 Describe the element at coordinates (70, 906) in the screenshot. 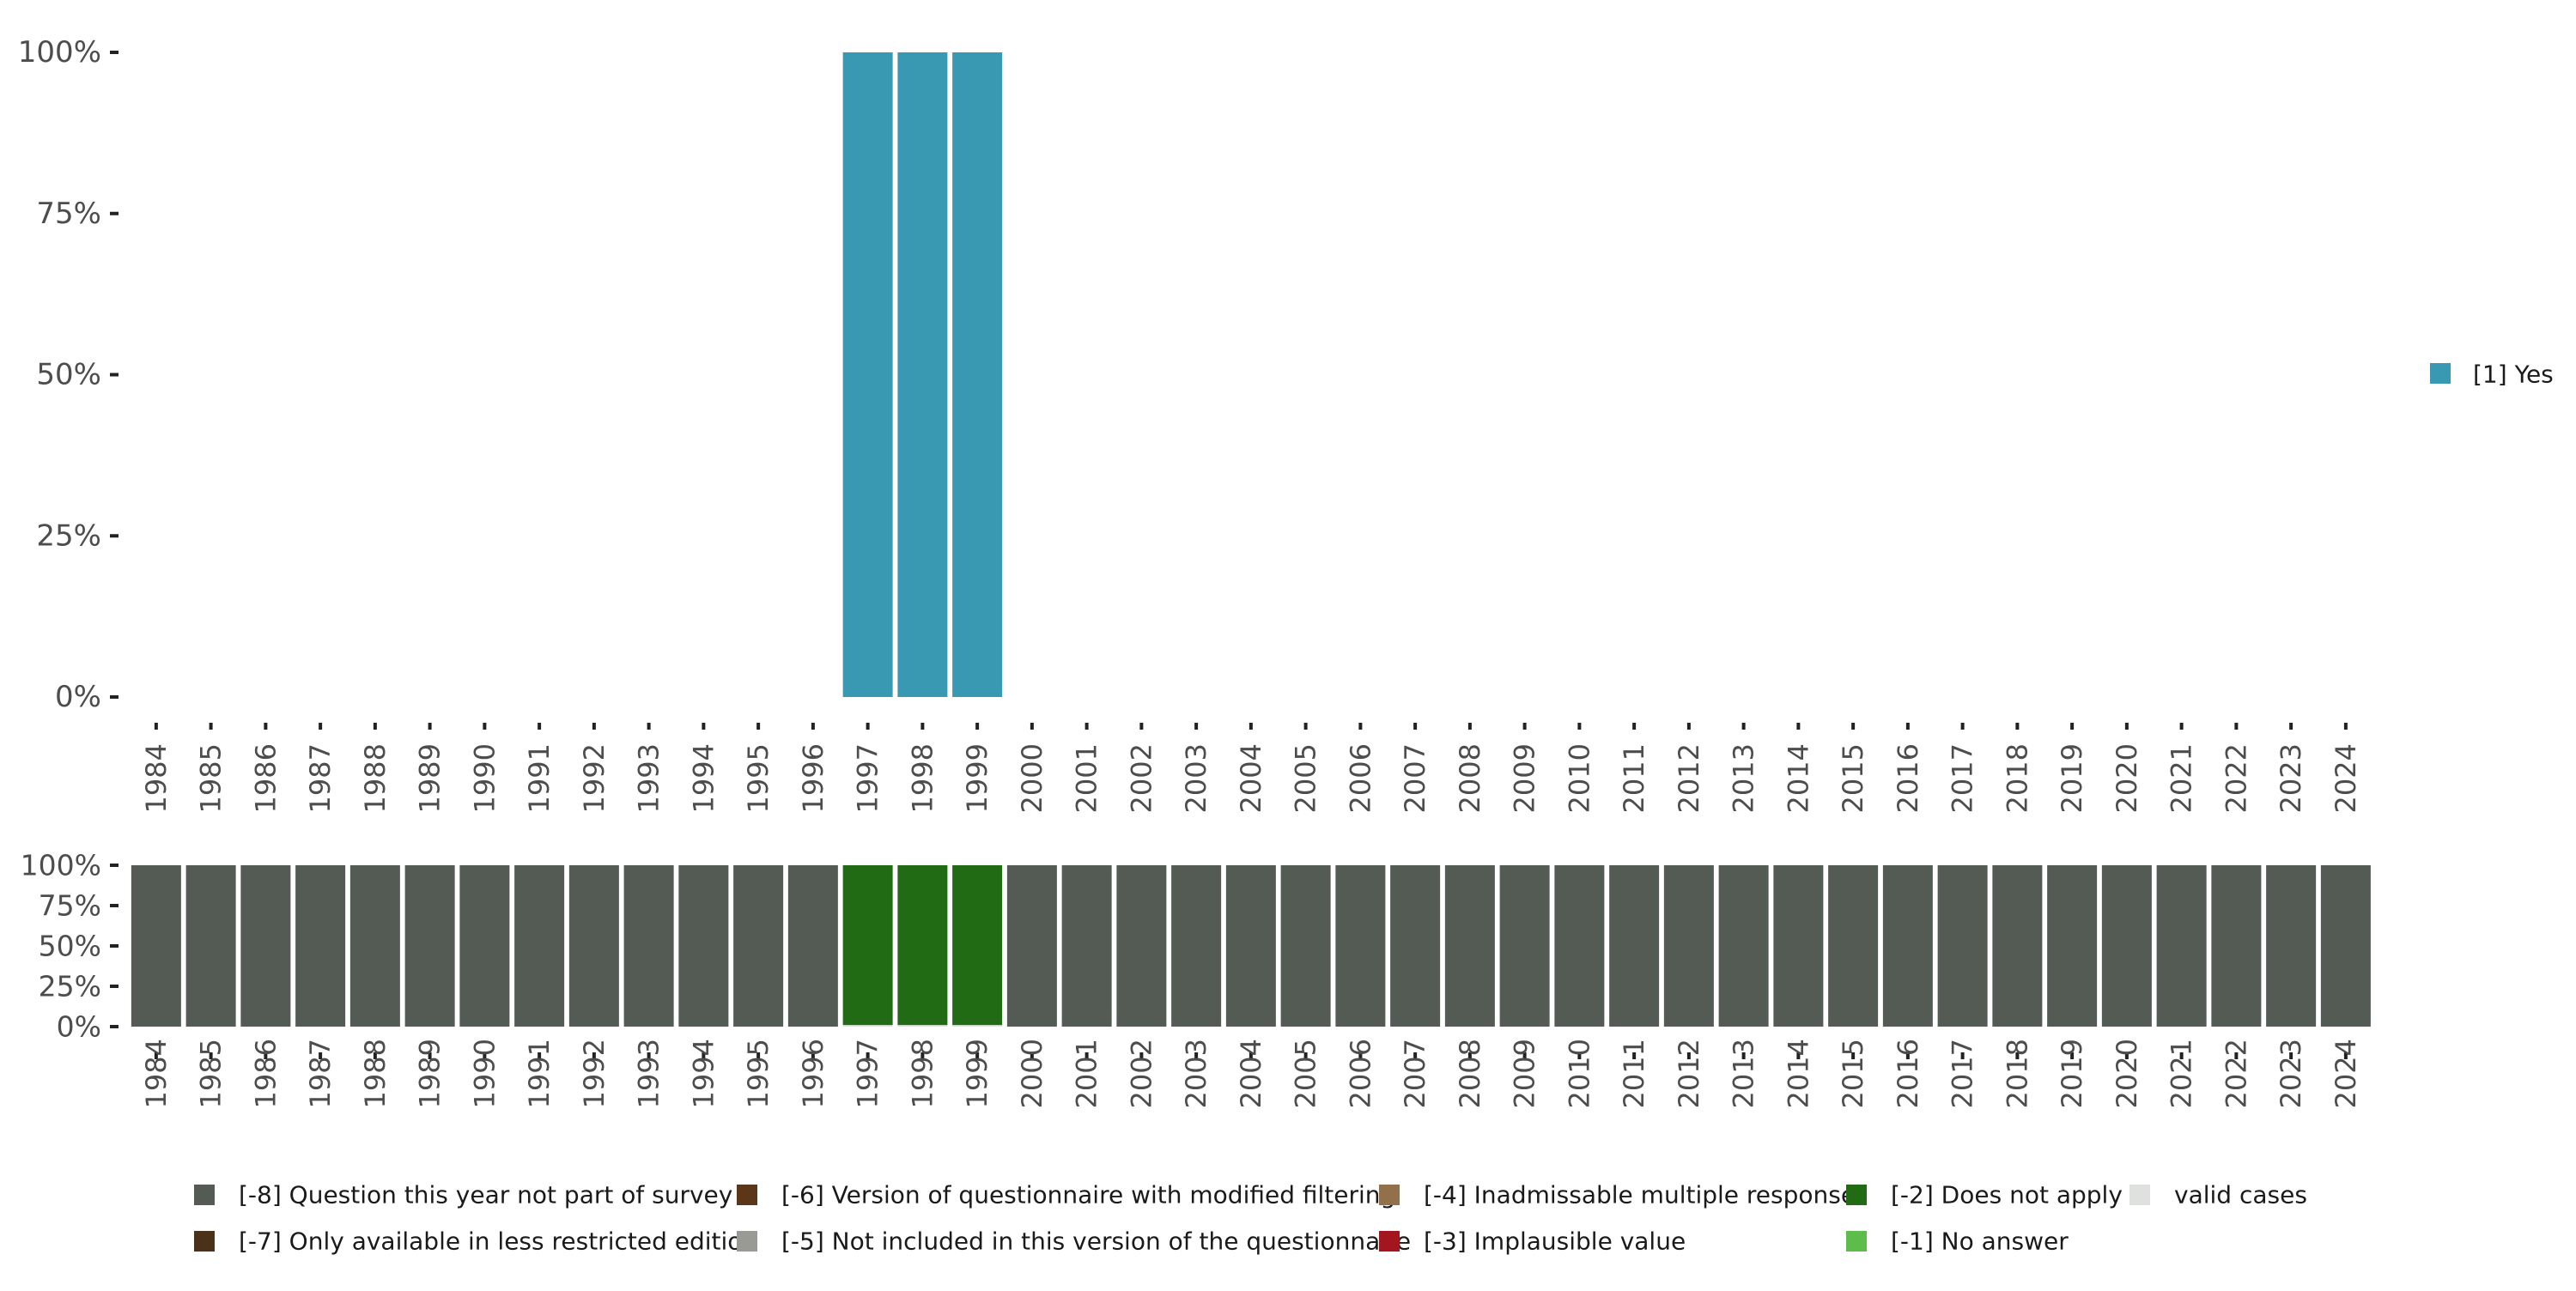

I see `y-tick-label: 75%` at that location.